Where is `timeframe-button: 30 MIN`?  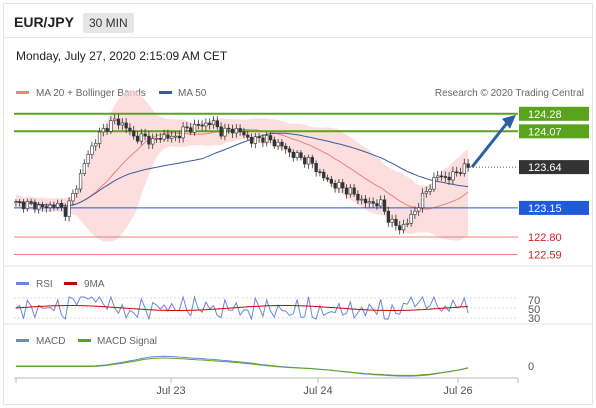
timeframe-button: 30 MIN is located at coordinates (108, 23).